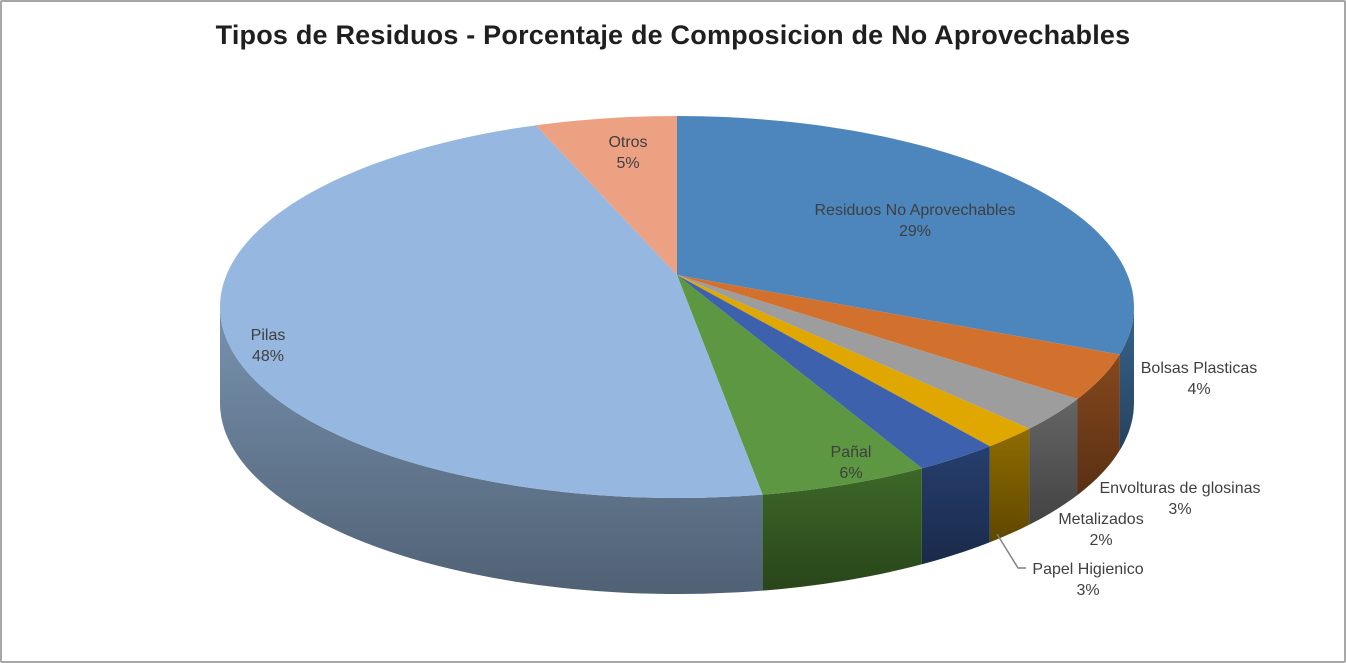 The image size is (1346, 663). I want to click on slice-label-text: Residuos No Aprovechables, so click(915, 210).